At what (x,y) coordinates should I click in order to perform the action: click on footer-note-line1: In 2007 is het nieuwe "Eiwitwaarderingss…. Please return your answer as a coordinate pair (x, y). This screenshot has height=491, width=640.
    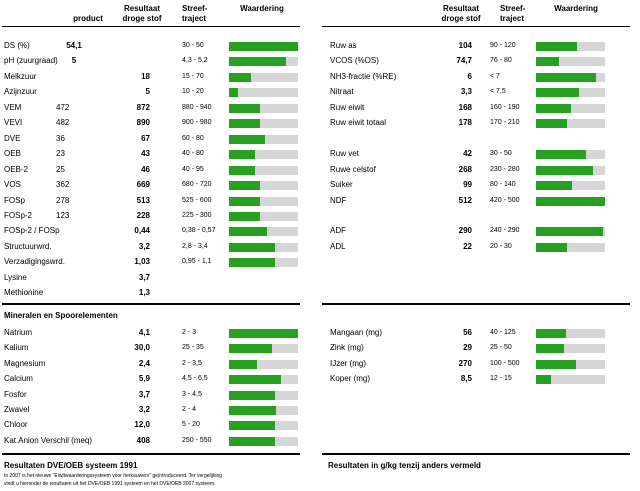
    Looking at the image, I should click on (113, 476).